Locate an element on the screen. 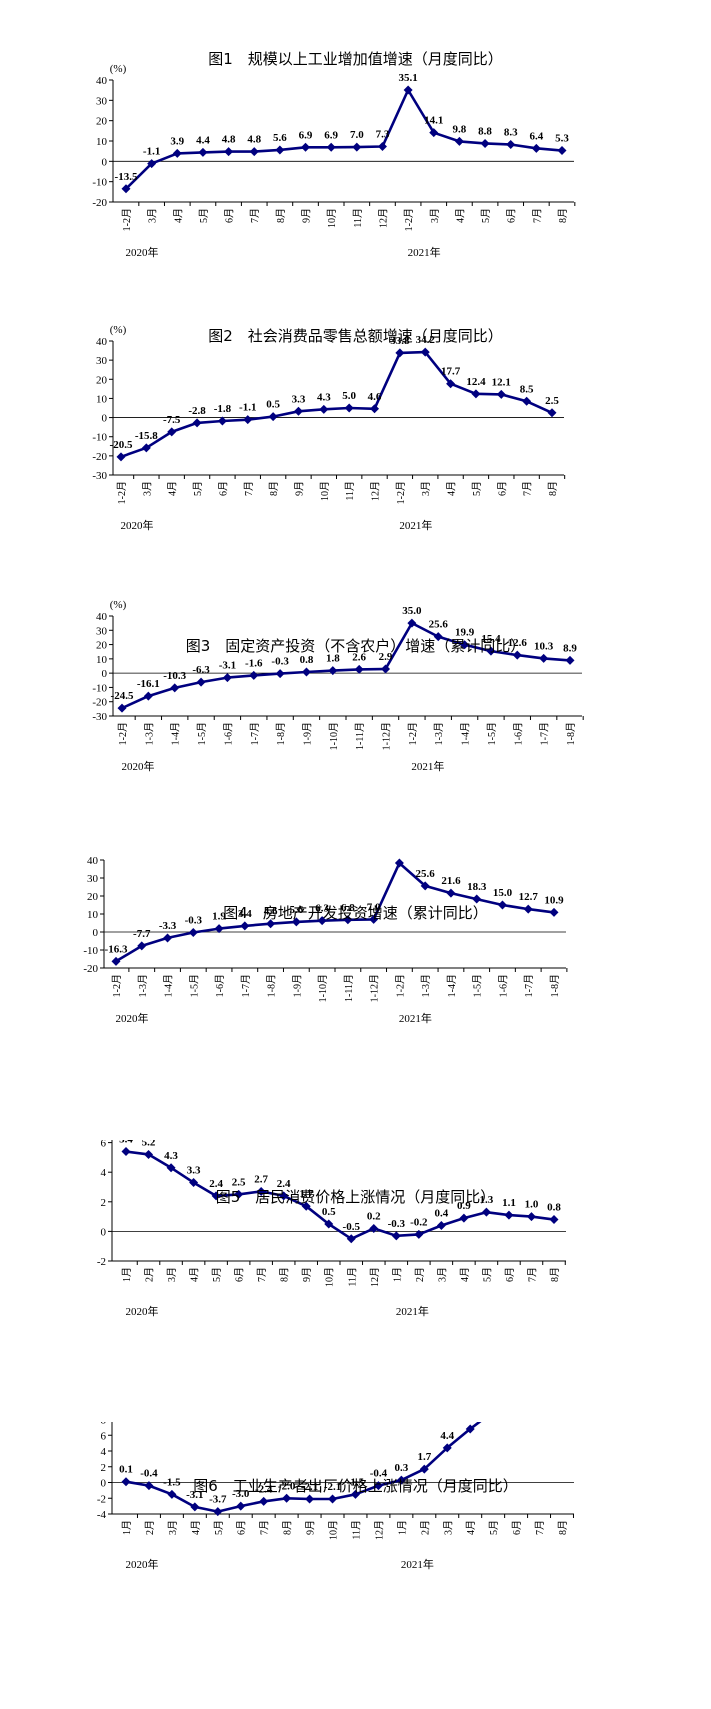  x-tick-label: 1-8月 is located at coordinates (571, 733).